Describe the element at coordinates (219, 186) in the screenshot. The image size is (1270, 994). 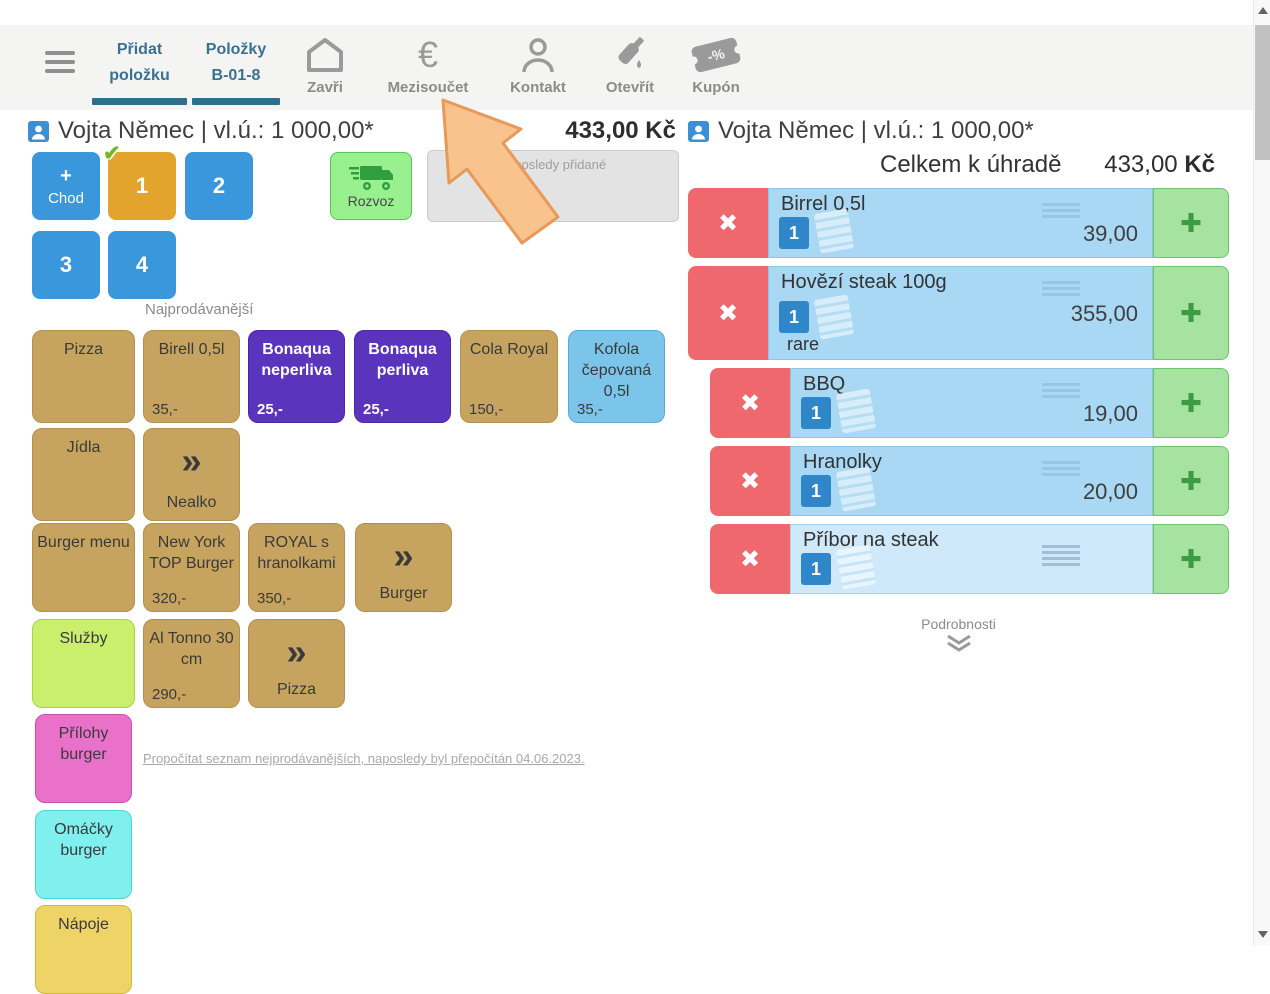
I see `course-button-2: 2` at that location.